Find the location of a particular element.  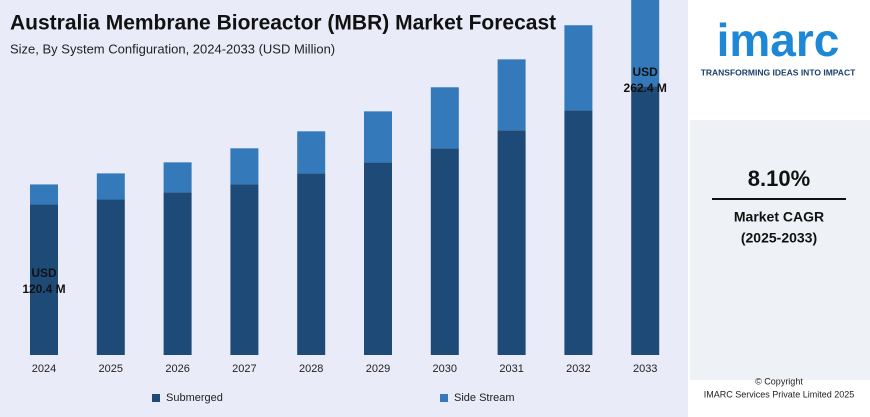

x-tick-label: 2027 is located at coordinates (244, 369).